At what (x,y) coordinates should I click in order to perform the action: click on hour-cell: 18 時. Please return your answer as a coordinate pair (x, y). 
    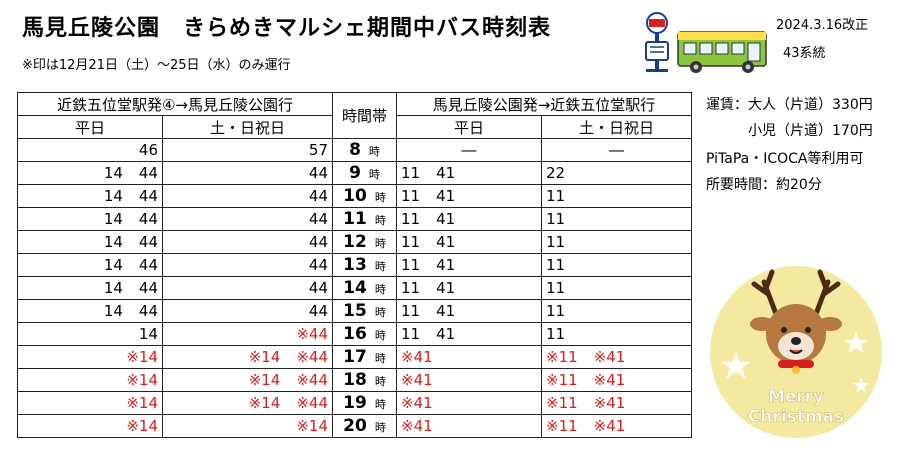
    Looking at the image, I should click on (364, 380).